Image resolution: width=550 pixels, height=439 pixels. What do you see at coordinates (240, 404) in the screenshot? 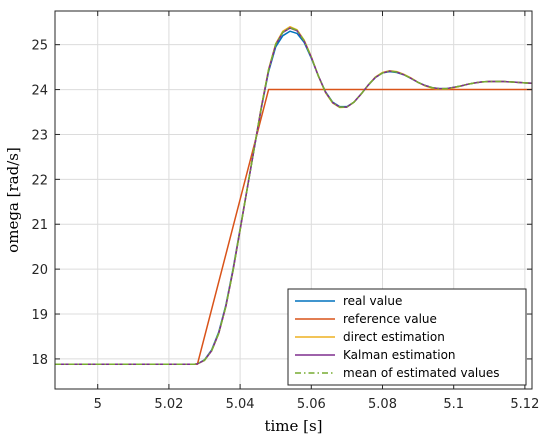
I see `x-tick-label: 5.04` at bounding box center [240, 404].